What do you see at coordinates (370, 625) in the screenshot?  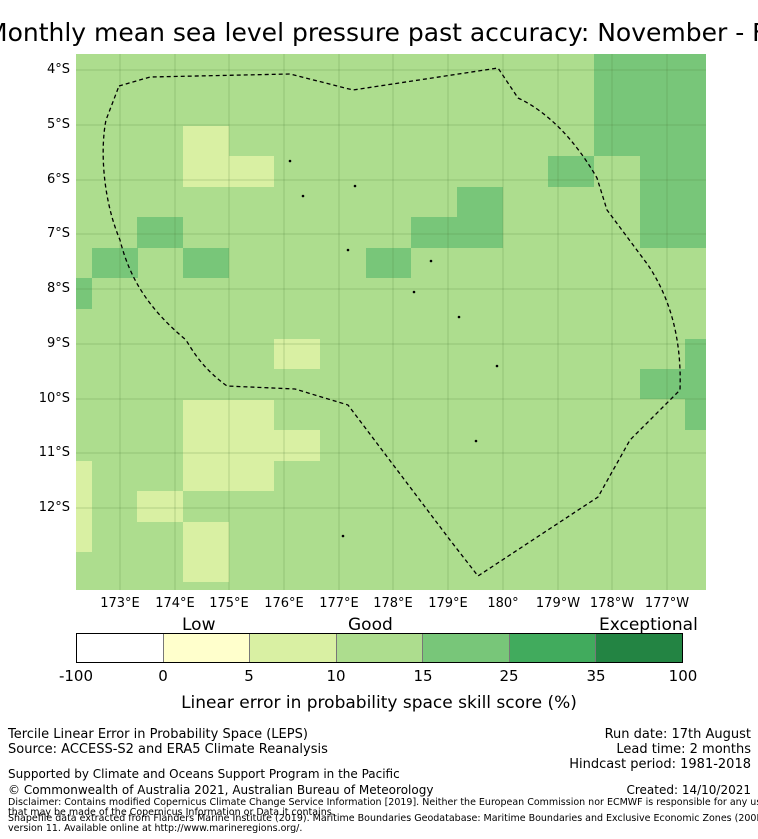 I see `category-good: Good` at bounding box center [370, 625].